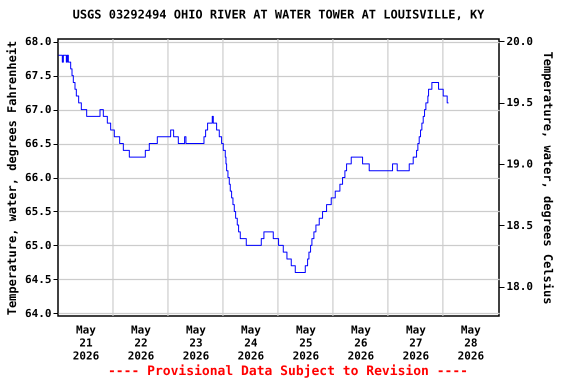  Describe the element at coordinates (141, 343) in the screenshot. I see `x-tick-label: May 22 2026` at that location.